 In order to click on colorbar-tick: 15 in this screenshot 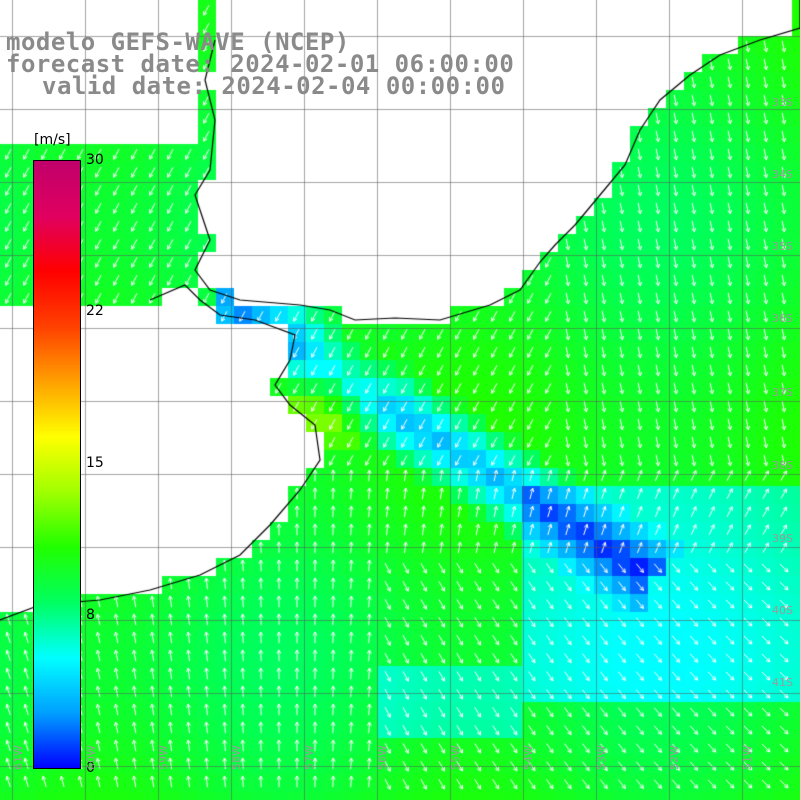, I will do `click(95, 463)`.